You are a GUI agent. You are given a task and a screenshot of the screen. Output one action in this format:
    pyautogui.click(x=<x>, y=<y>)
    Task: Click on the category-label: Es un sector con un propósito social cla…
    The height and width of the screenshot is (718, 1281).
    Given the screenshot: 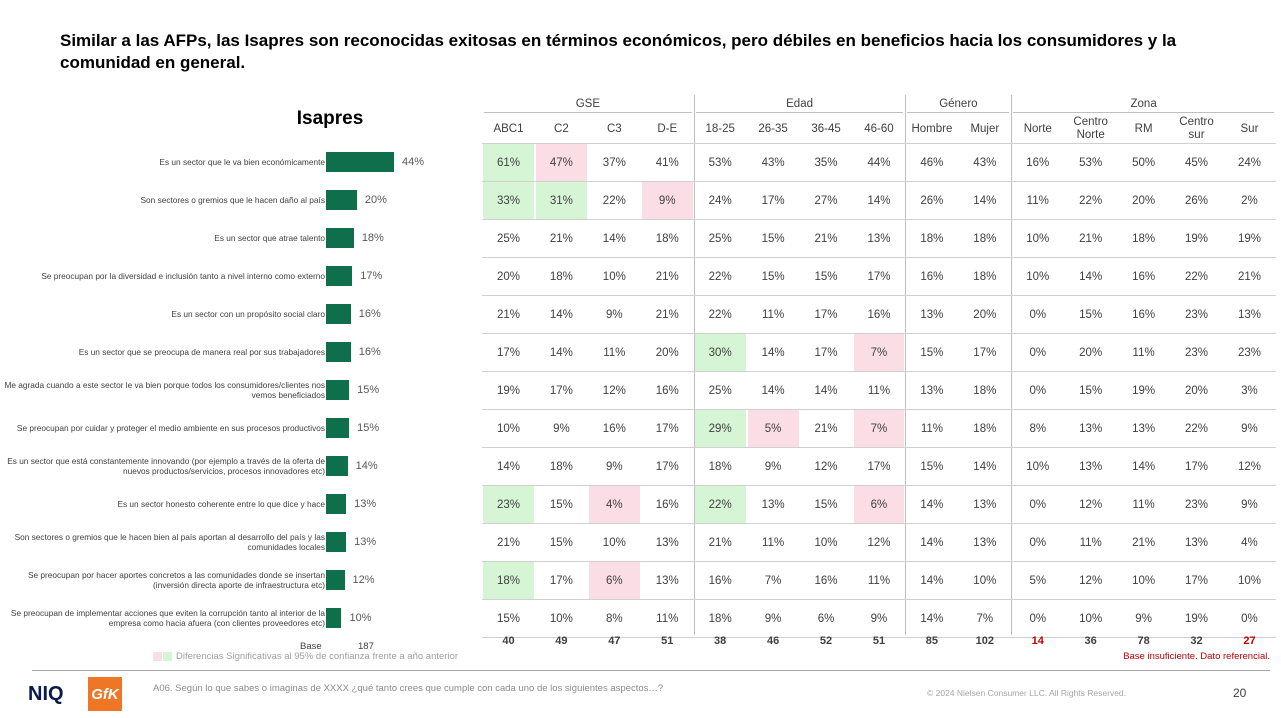 What is the action you would take?
    pyautogui.click(x=248, y=314)
    